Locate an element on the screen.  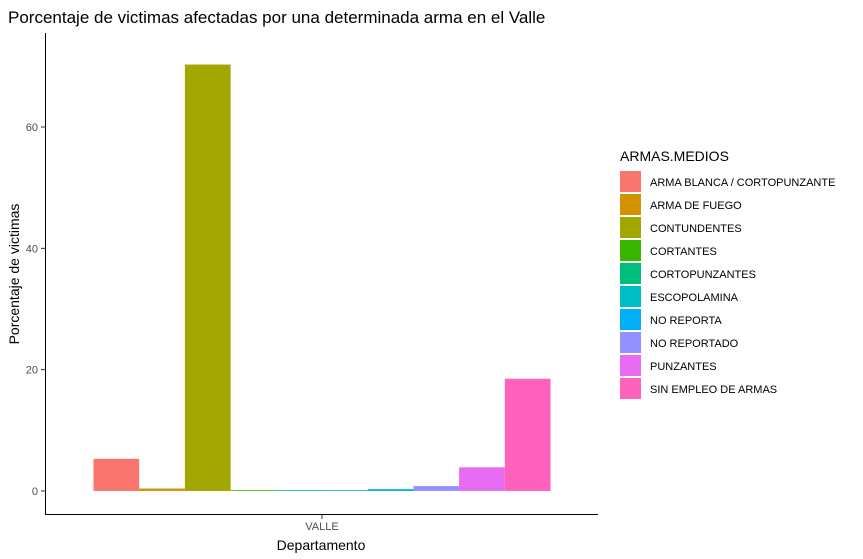
y-tick-label: 40 is located at coordinates (32, 249).